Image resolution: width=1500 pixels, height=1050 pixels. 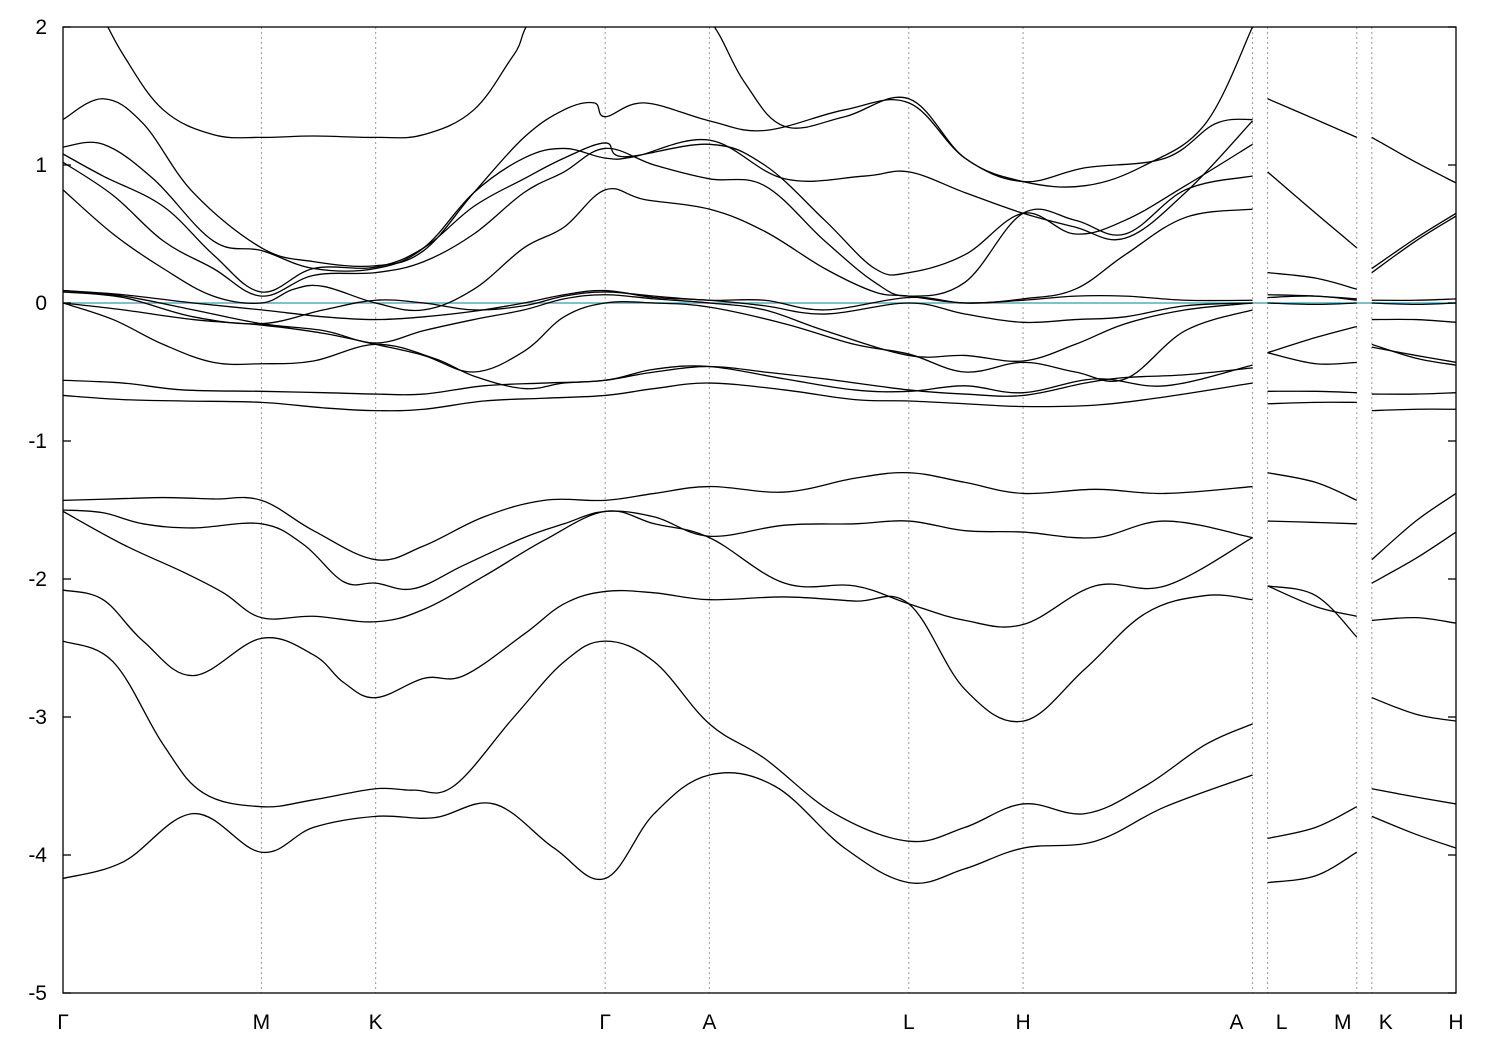 What do you see at coordinates (37, 855) in the screenshot?
I see `y-tick-label: -4` at bounding box center [37, 855].